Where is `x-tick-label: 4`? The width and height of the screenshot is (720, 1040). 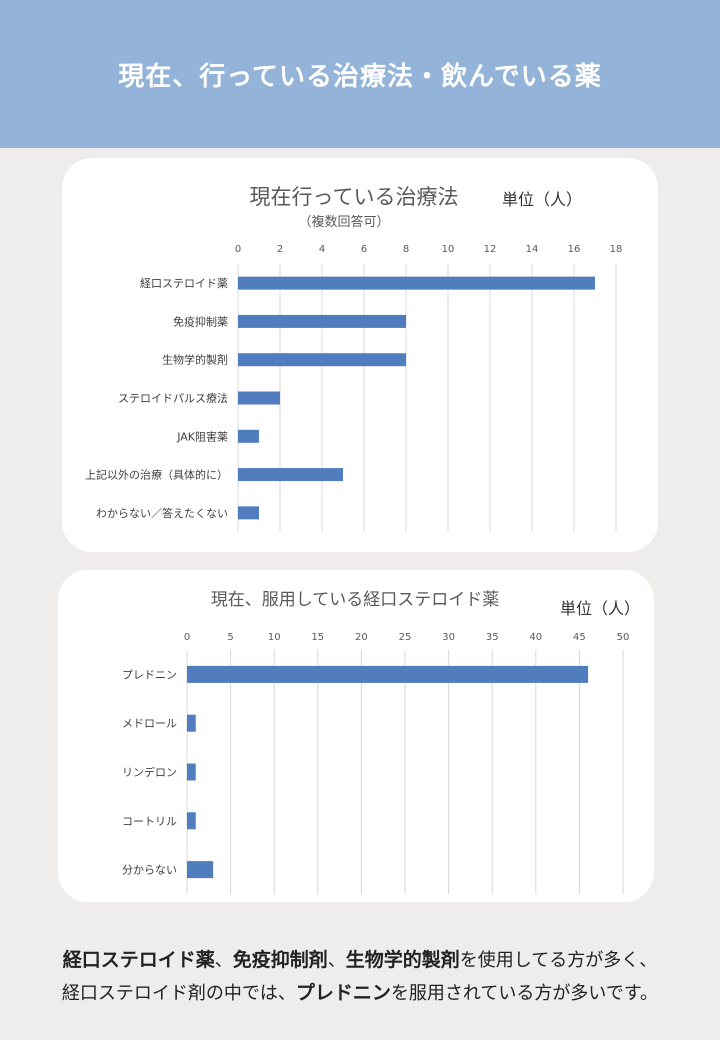 x-tick-label: 4 is located at coordinates (322, 249).